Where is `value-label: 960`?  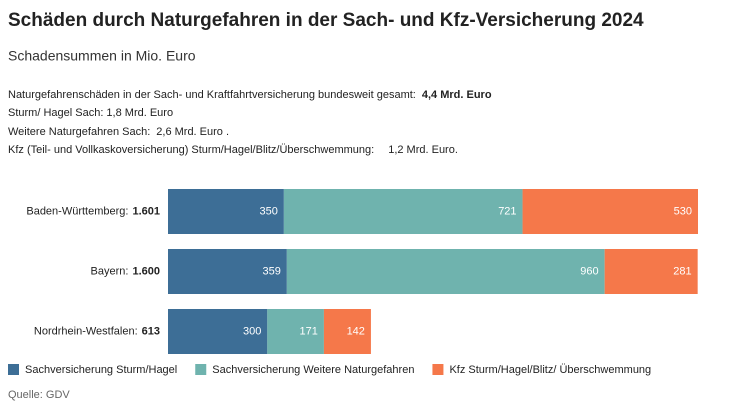
value-label: 960 is located at coordinates (589, 271).